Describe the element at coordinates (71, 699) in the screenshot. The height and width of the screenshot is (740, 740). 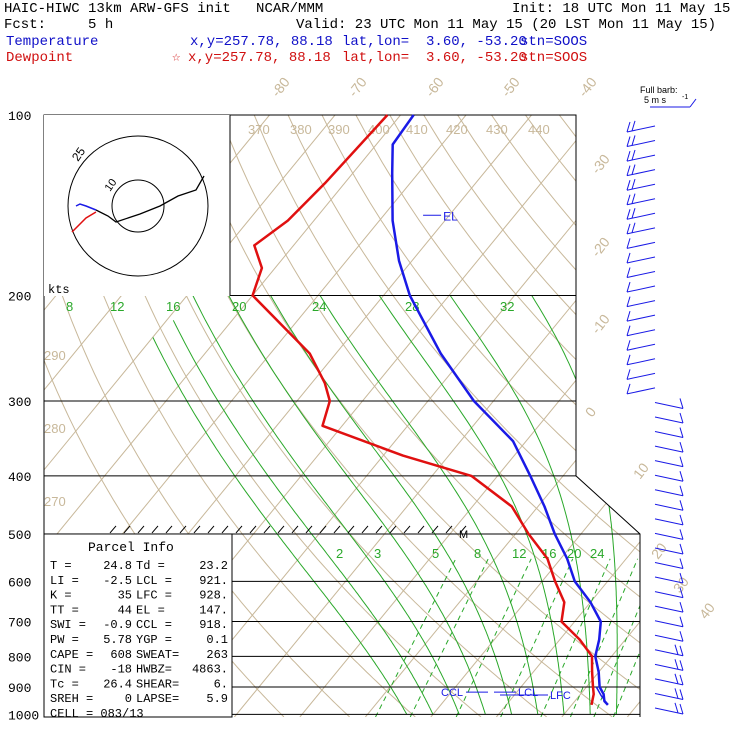
I see `parcel-info-key: SREH =` at that location.